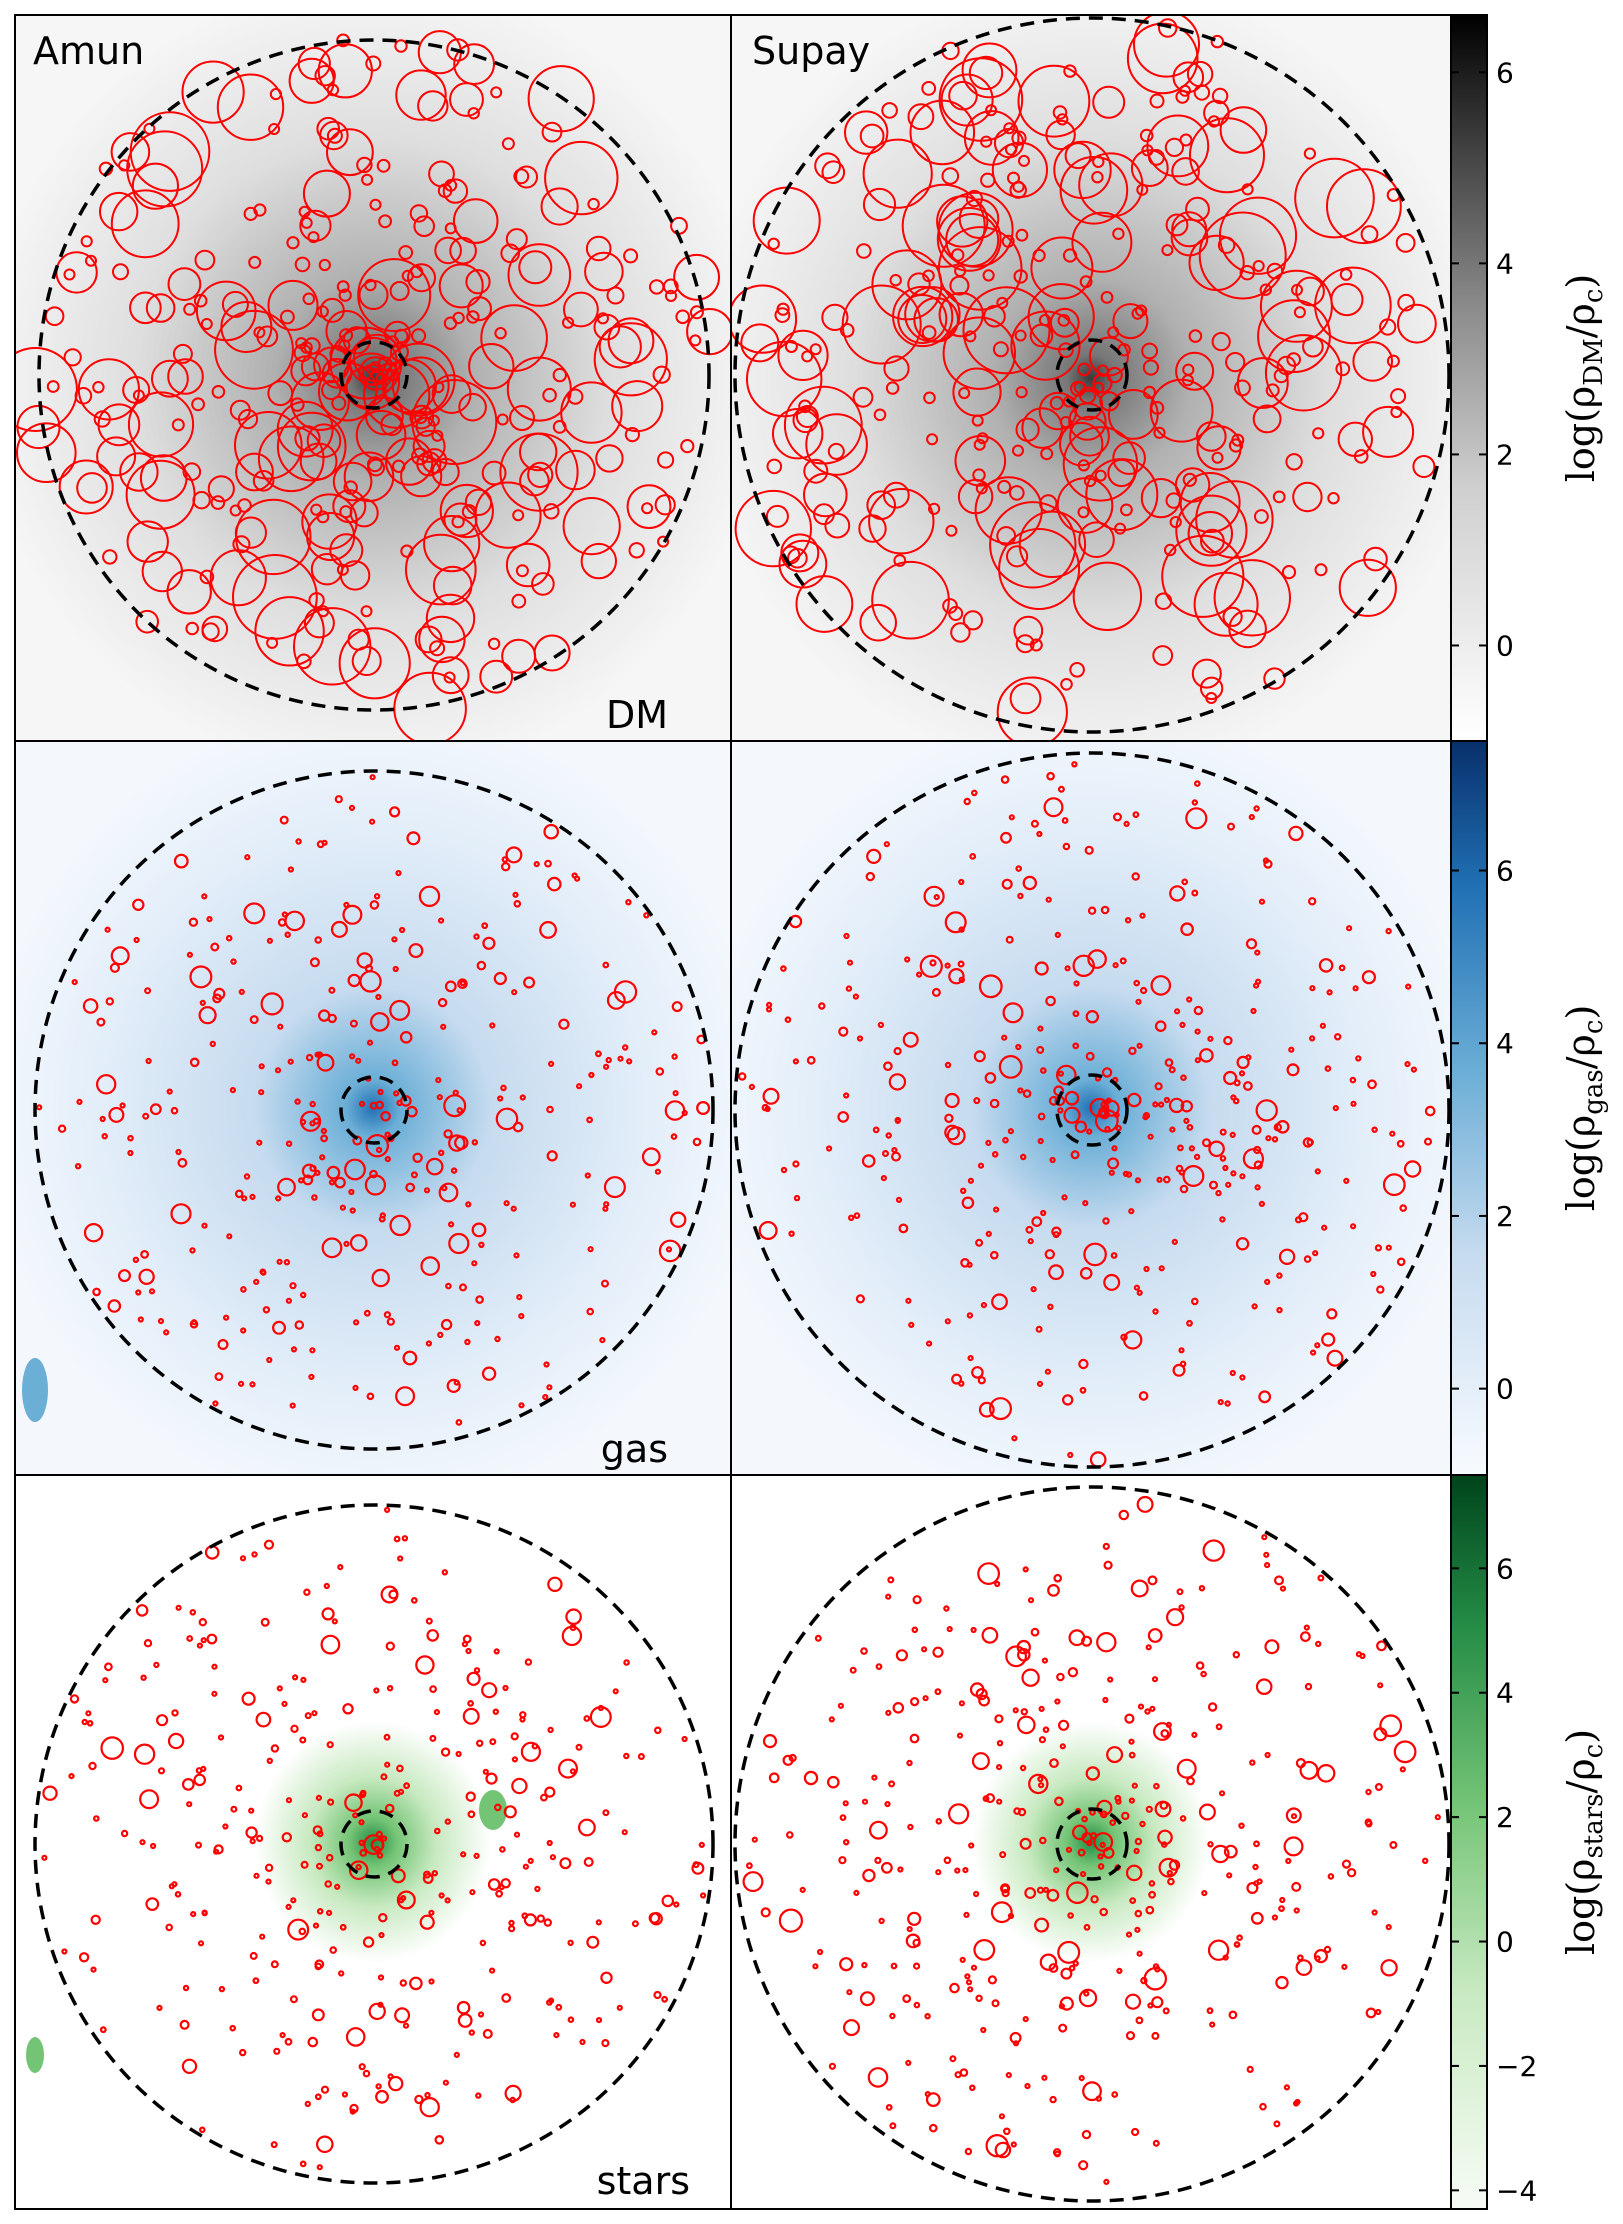 This screenshot has height=2224, width=1623. I want to click on colorbar-gradient, so click(1469, 1108).